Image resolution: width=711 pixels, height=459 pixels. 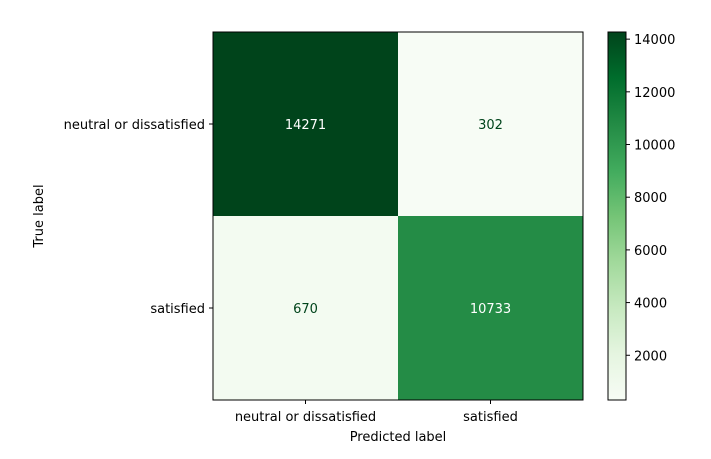 What do you see at coordinates (39, 216) in the screenshot?
I see `y-axis-title: True label` at bounding box center [39, 216].